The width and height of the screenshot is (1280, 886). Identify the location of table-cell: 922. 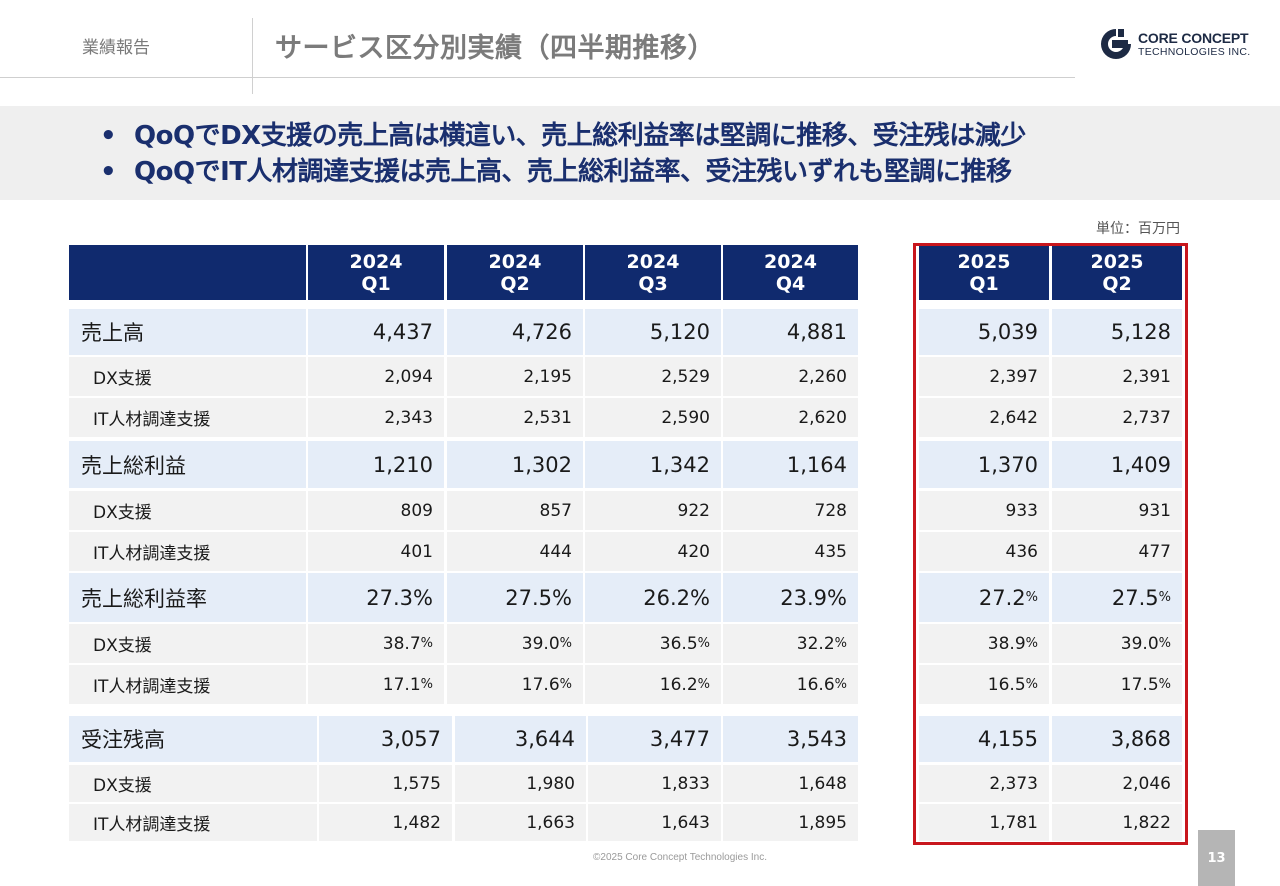
(653, 510).